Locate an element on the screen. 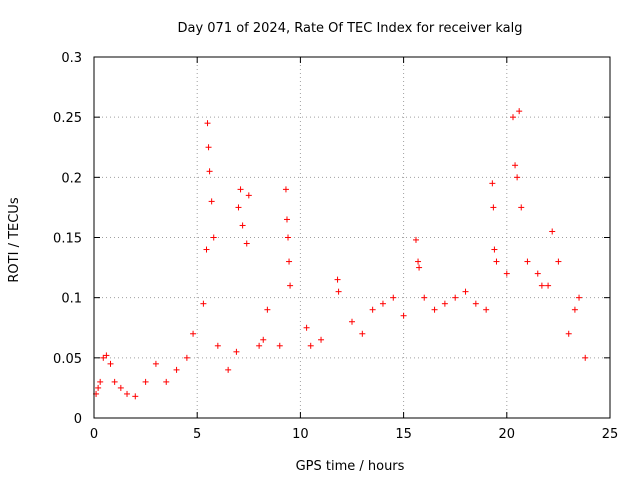 The width and height of the screenshot is (640, 480). y-tick-label: 0.25 is located at coordinates (67, 118).